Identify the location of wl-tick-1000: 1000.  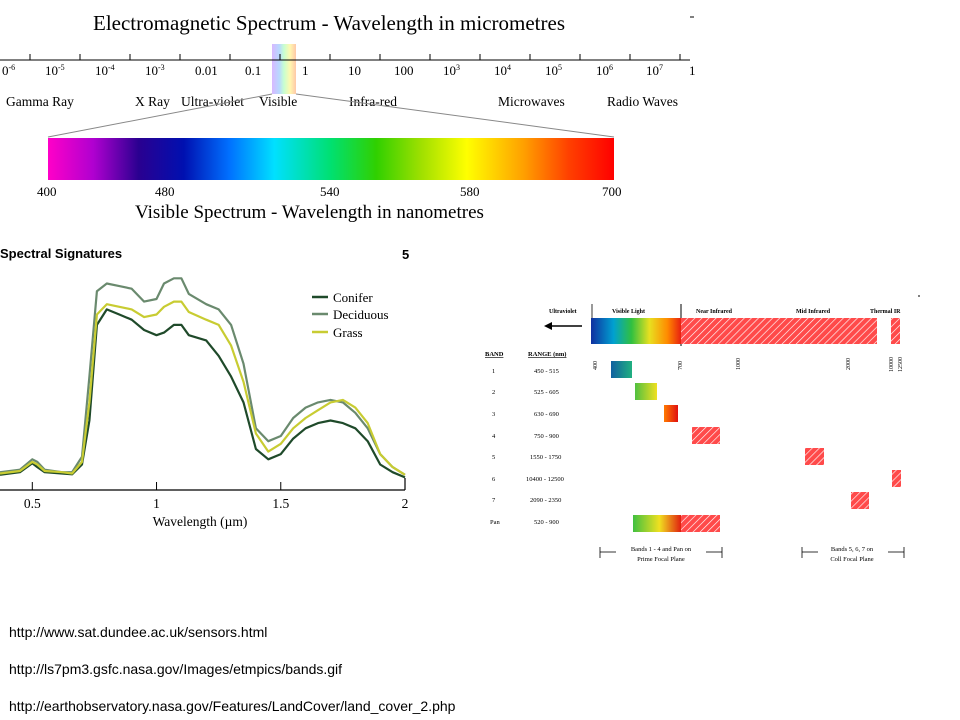
(739, 364).